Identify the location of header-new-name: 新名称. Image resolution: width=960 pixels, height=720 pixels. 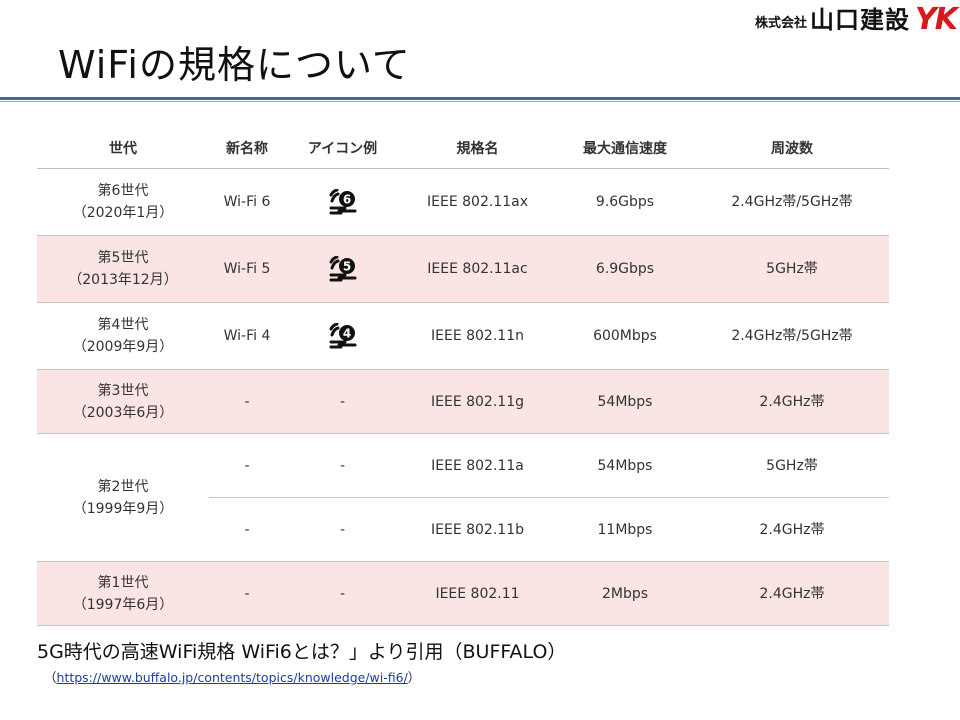
(247, 148).